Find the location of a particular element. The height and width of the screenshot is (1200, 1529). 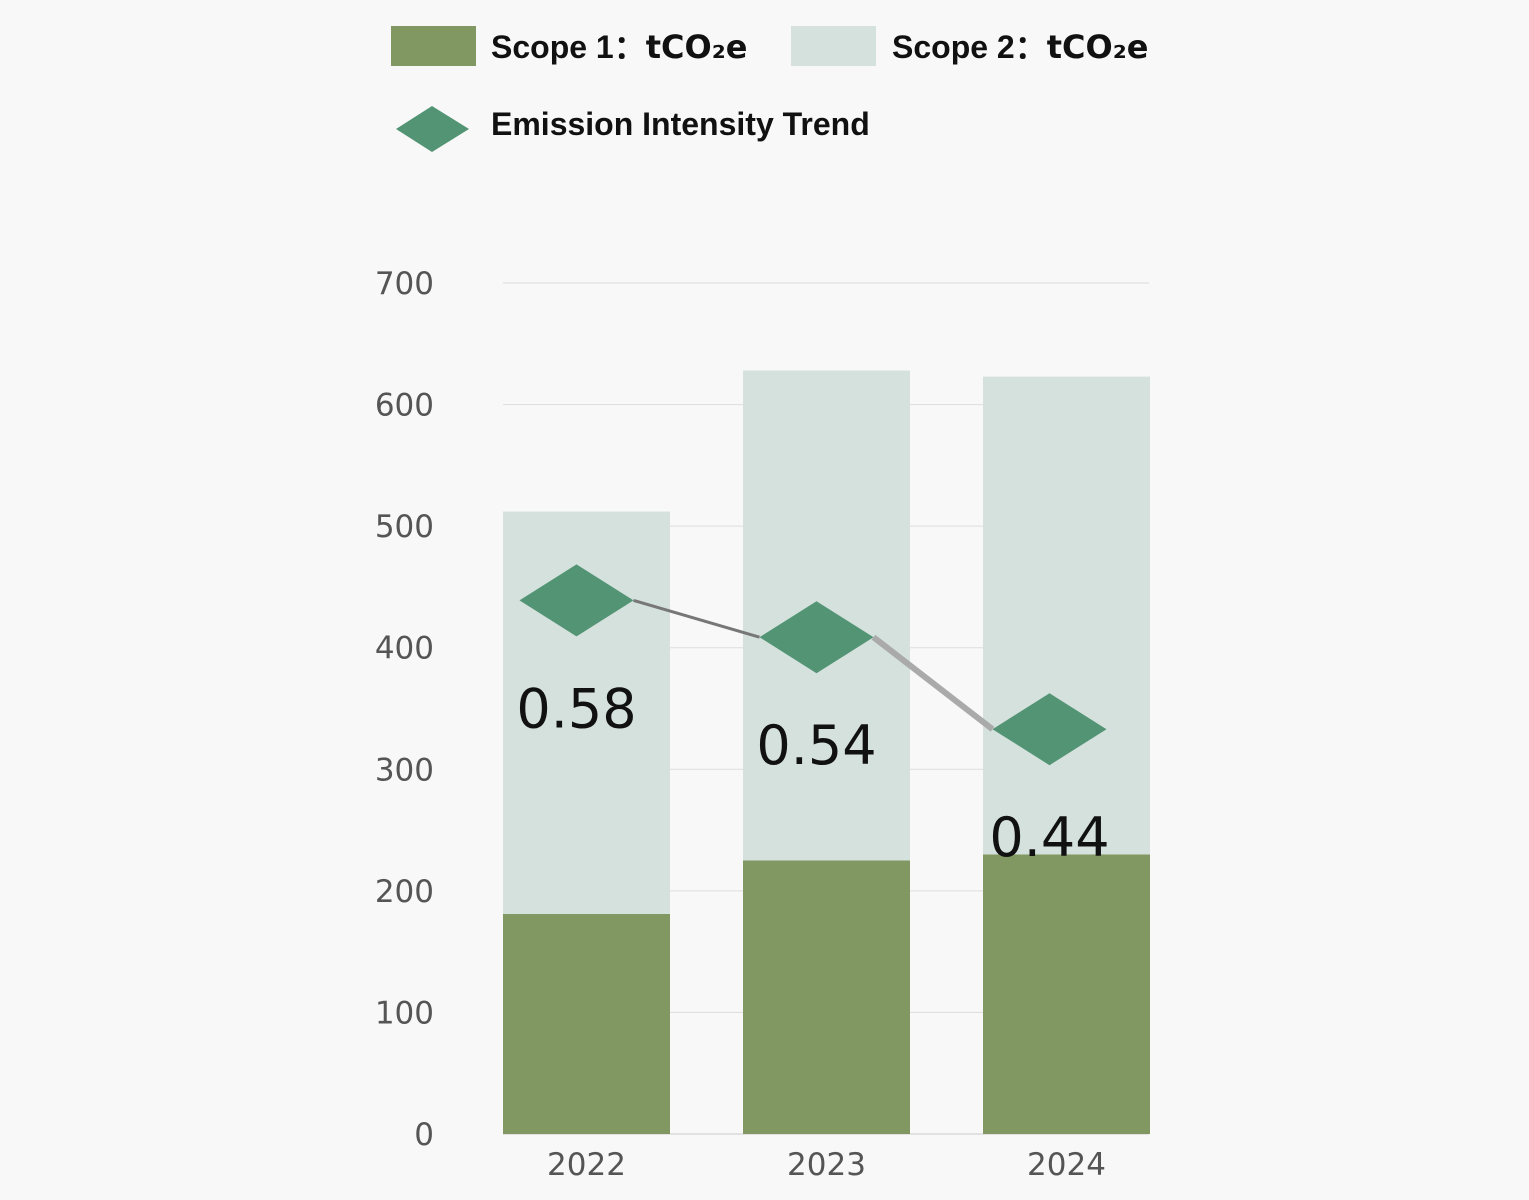

intensity-data-label: 0.44 is located at coordinates (1049, 837).